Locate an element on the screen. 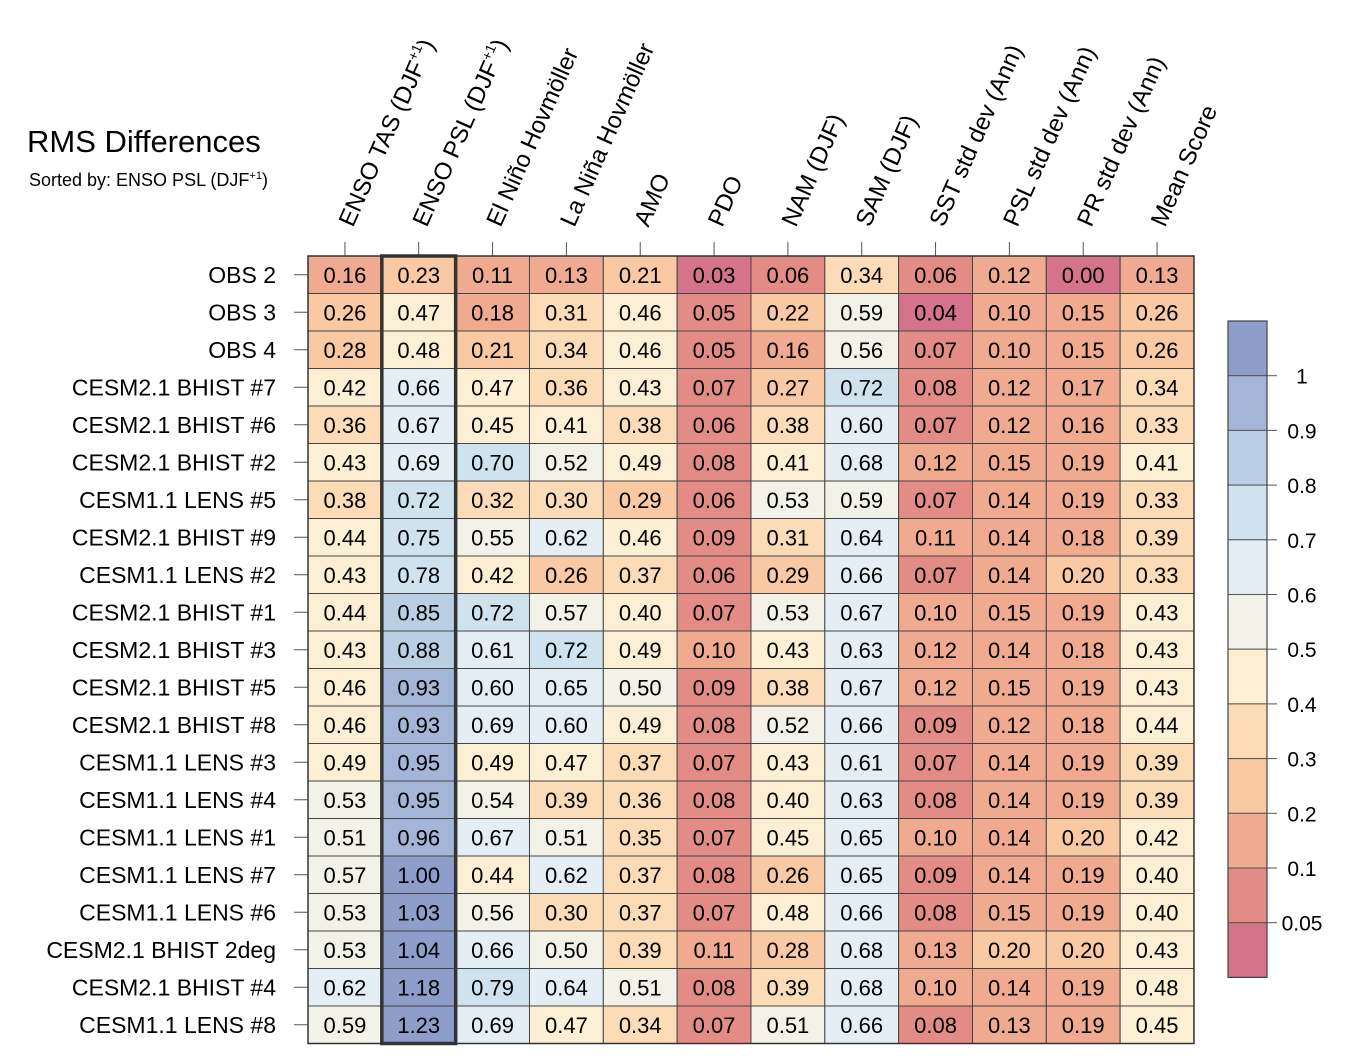 The width and height of the screenshot is (1345, 1064). cell-value-label: 0.69 is located at coordinates (492, 1025).